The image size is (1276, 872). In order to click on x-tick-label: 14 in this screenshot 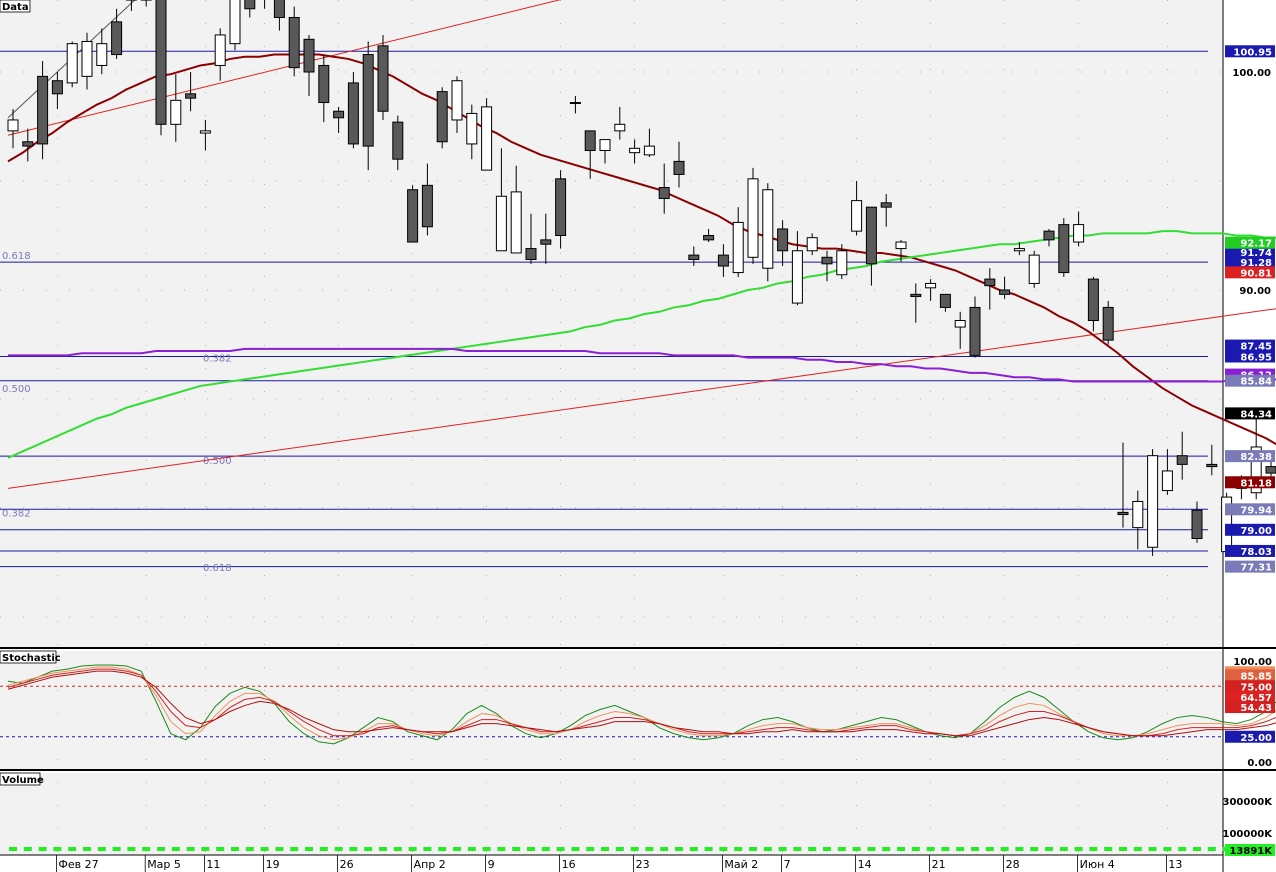, I will do `click(865, 864)`.